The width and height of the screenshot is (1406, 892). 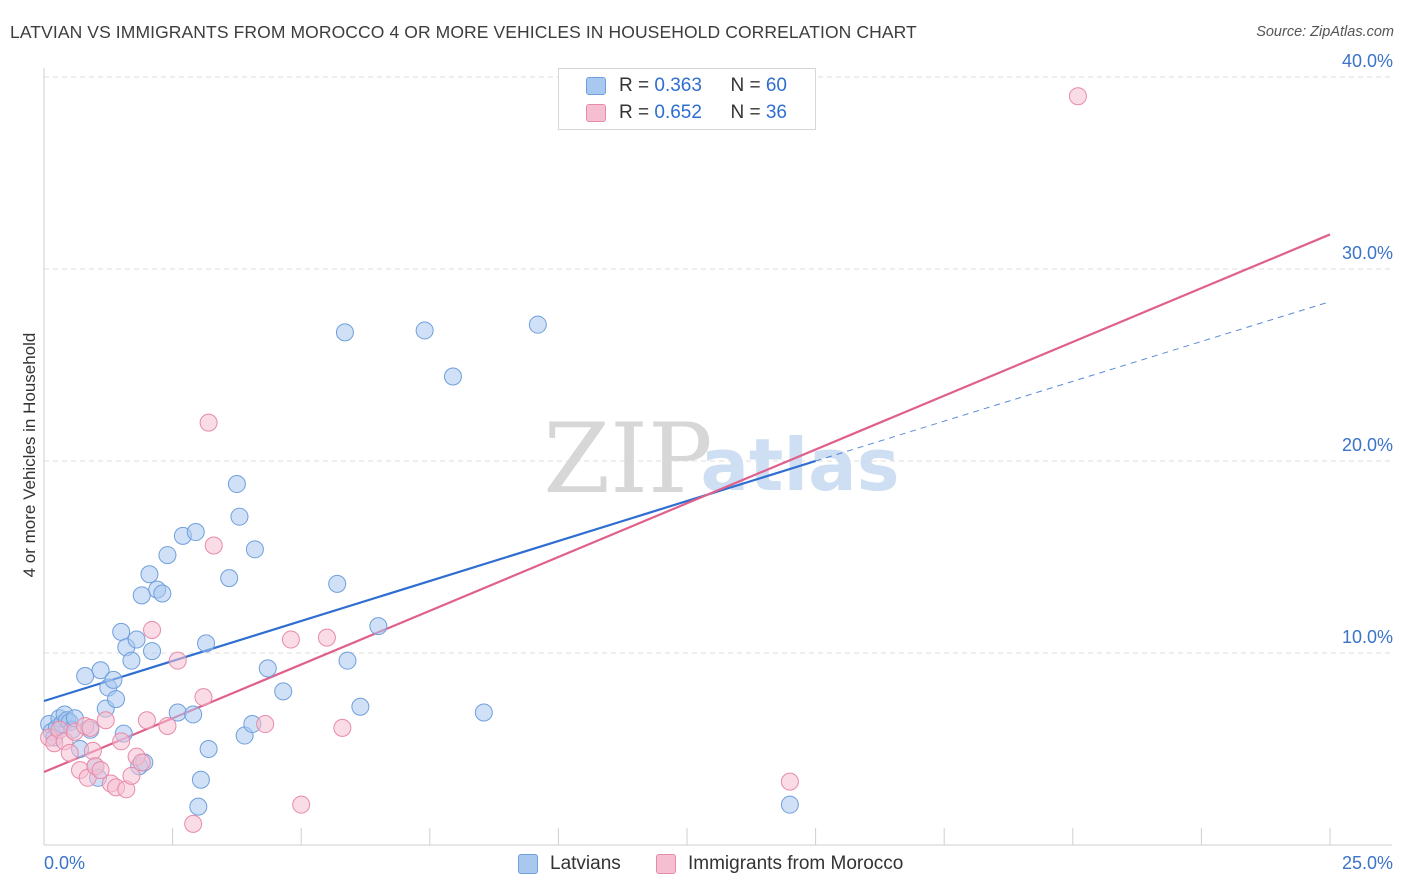 What do you see at coordinates (1325, 32) in the screenshot?
I see `source-label: Source: ZipAtlas.com` at bounding box center [1325, 32].